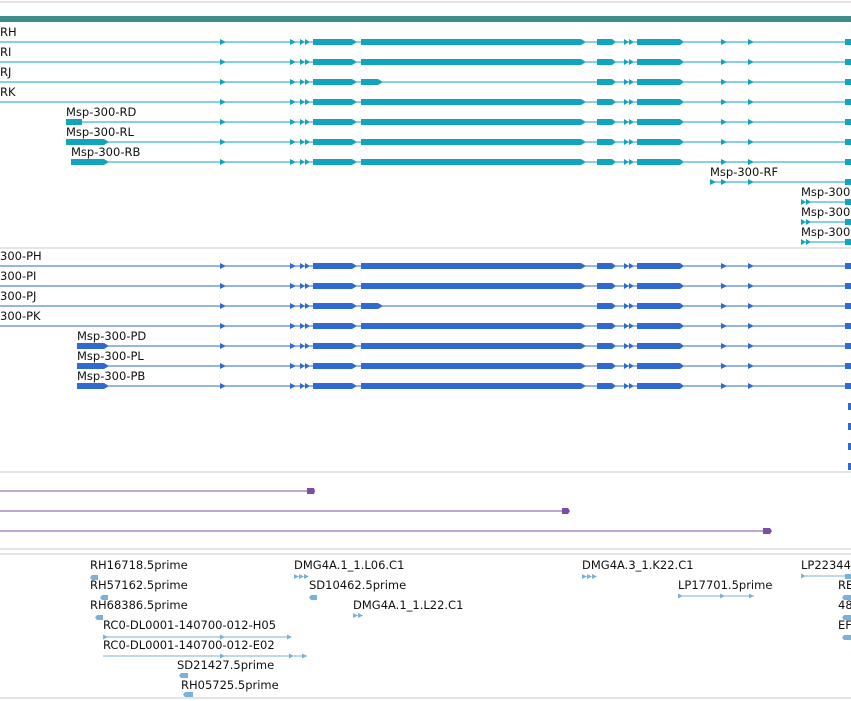 Image resolution: width=851 pixels, height=701 pixels. Describe the element at coordinates (357, 585) in the screenshot. I see `est-label: SD10462.5prime` at that location.